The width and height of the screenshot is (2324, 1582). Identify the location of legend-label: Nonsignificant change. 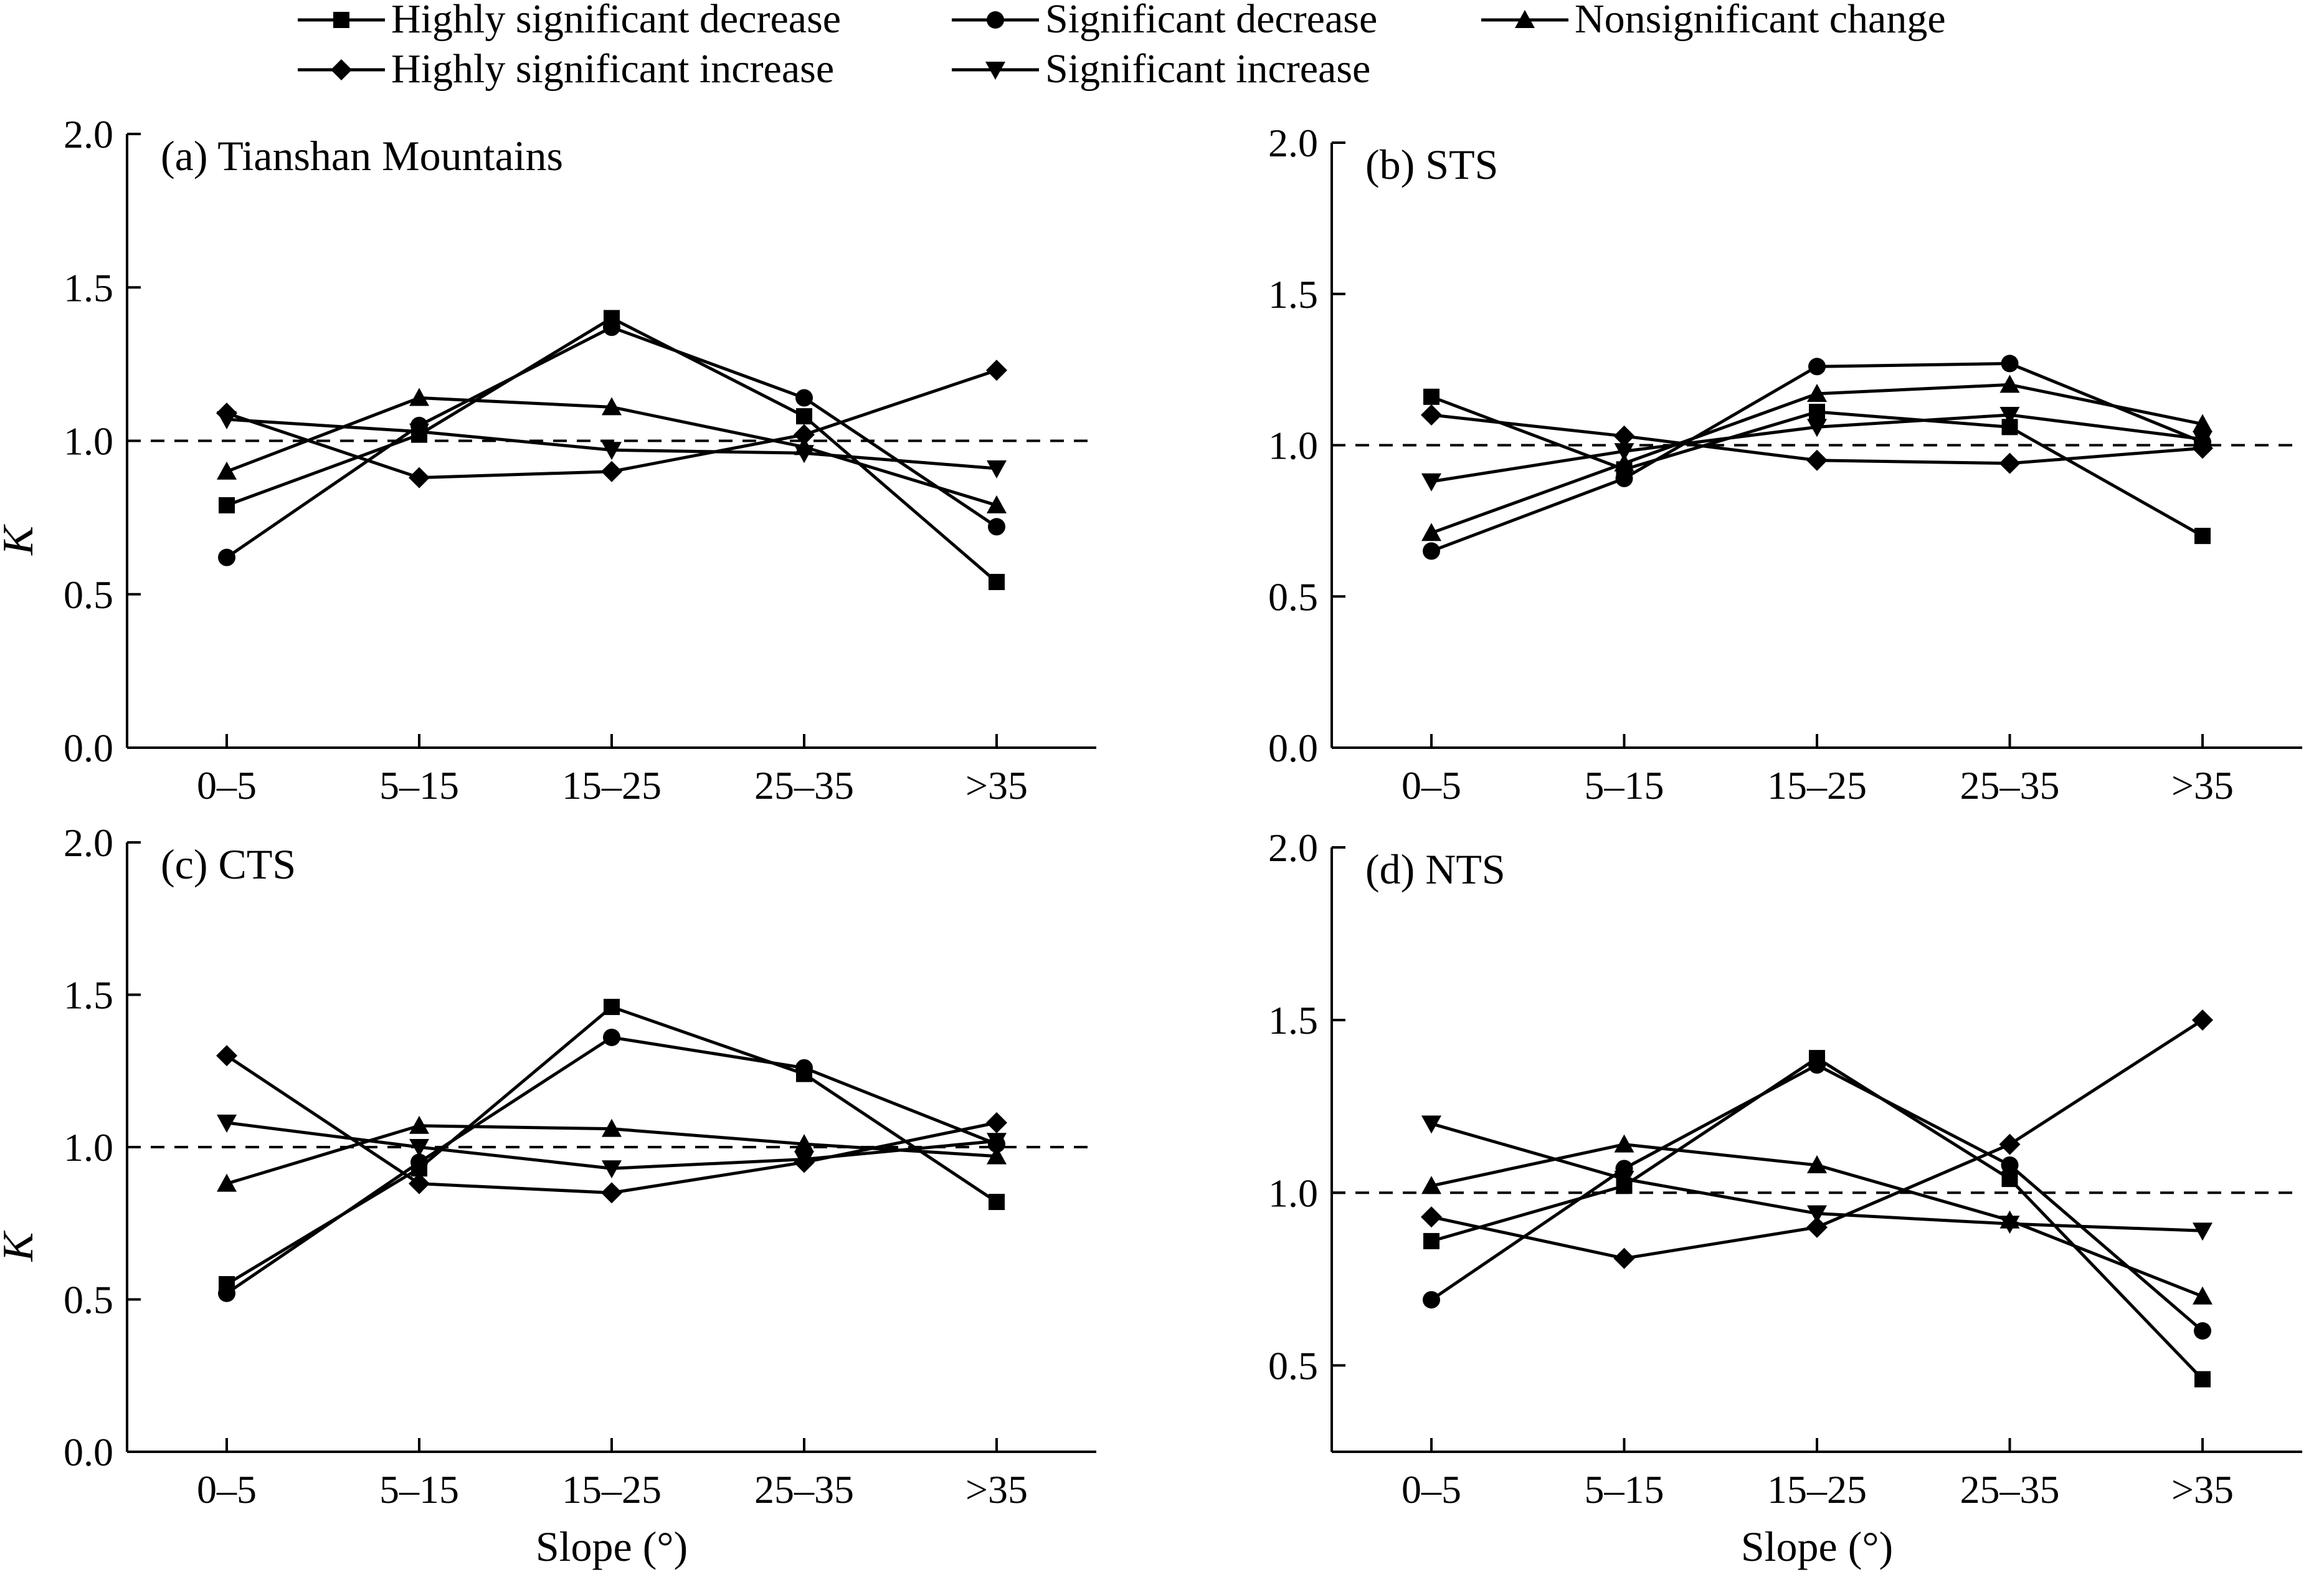
(1760, 21).